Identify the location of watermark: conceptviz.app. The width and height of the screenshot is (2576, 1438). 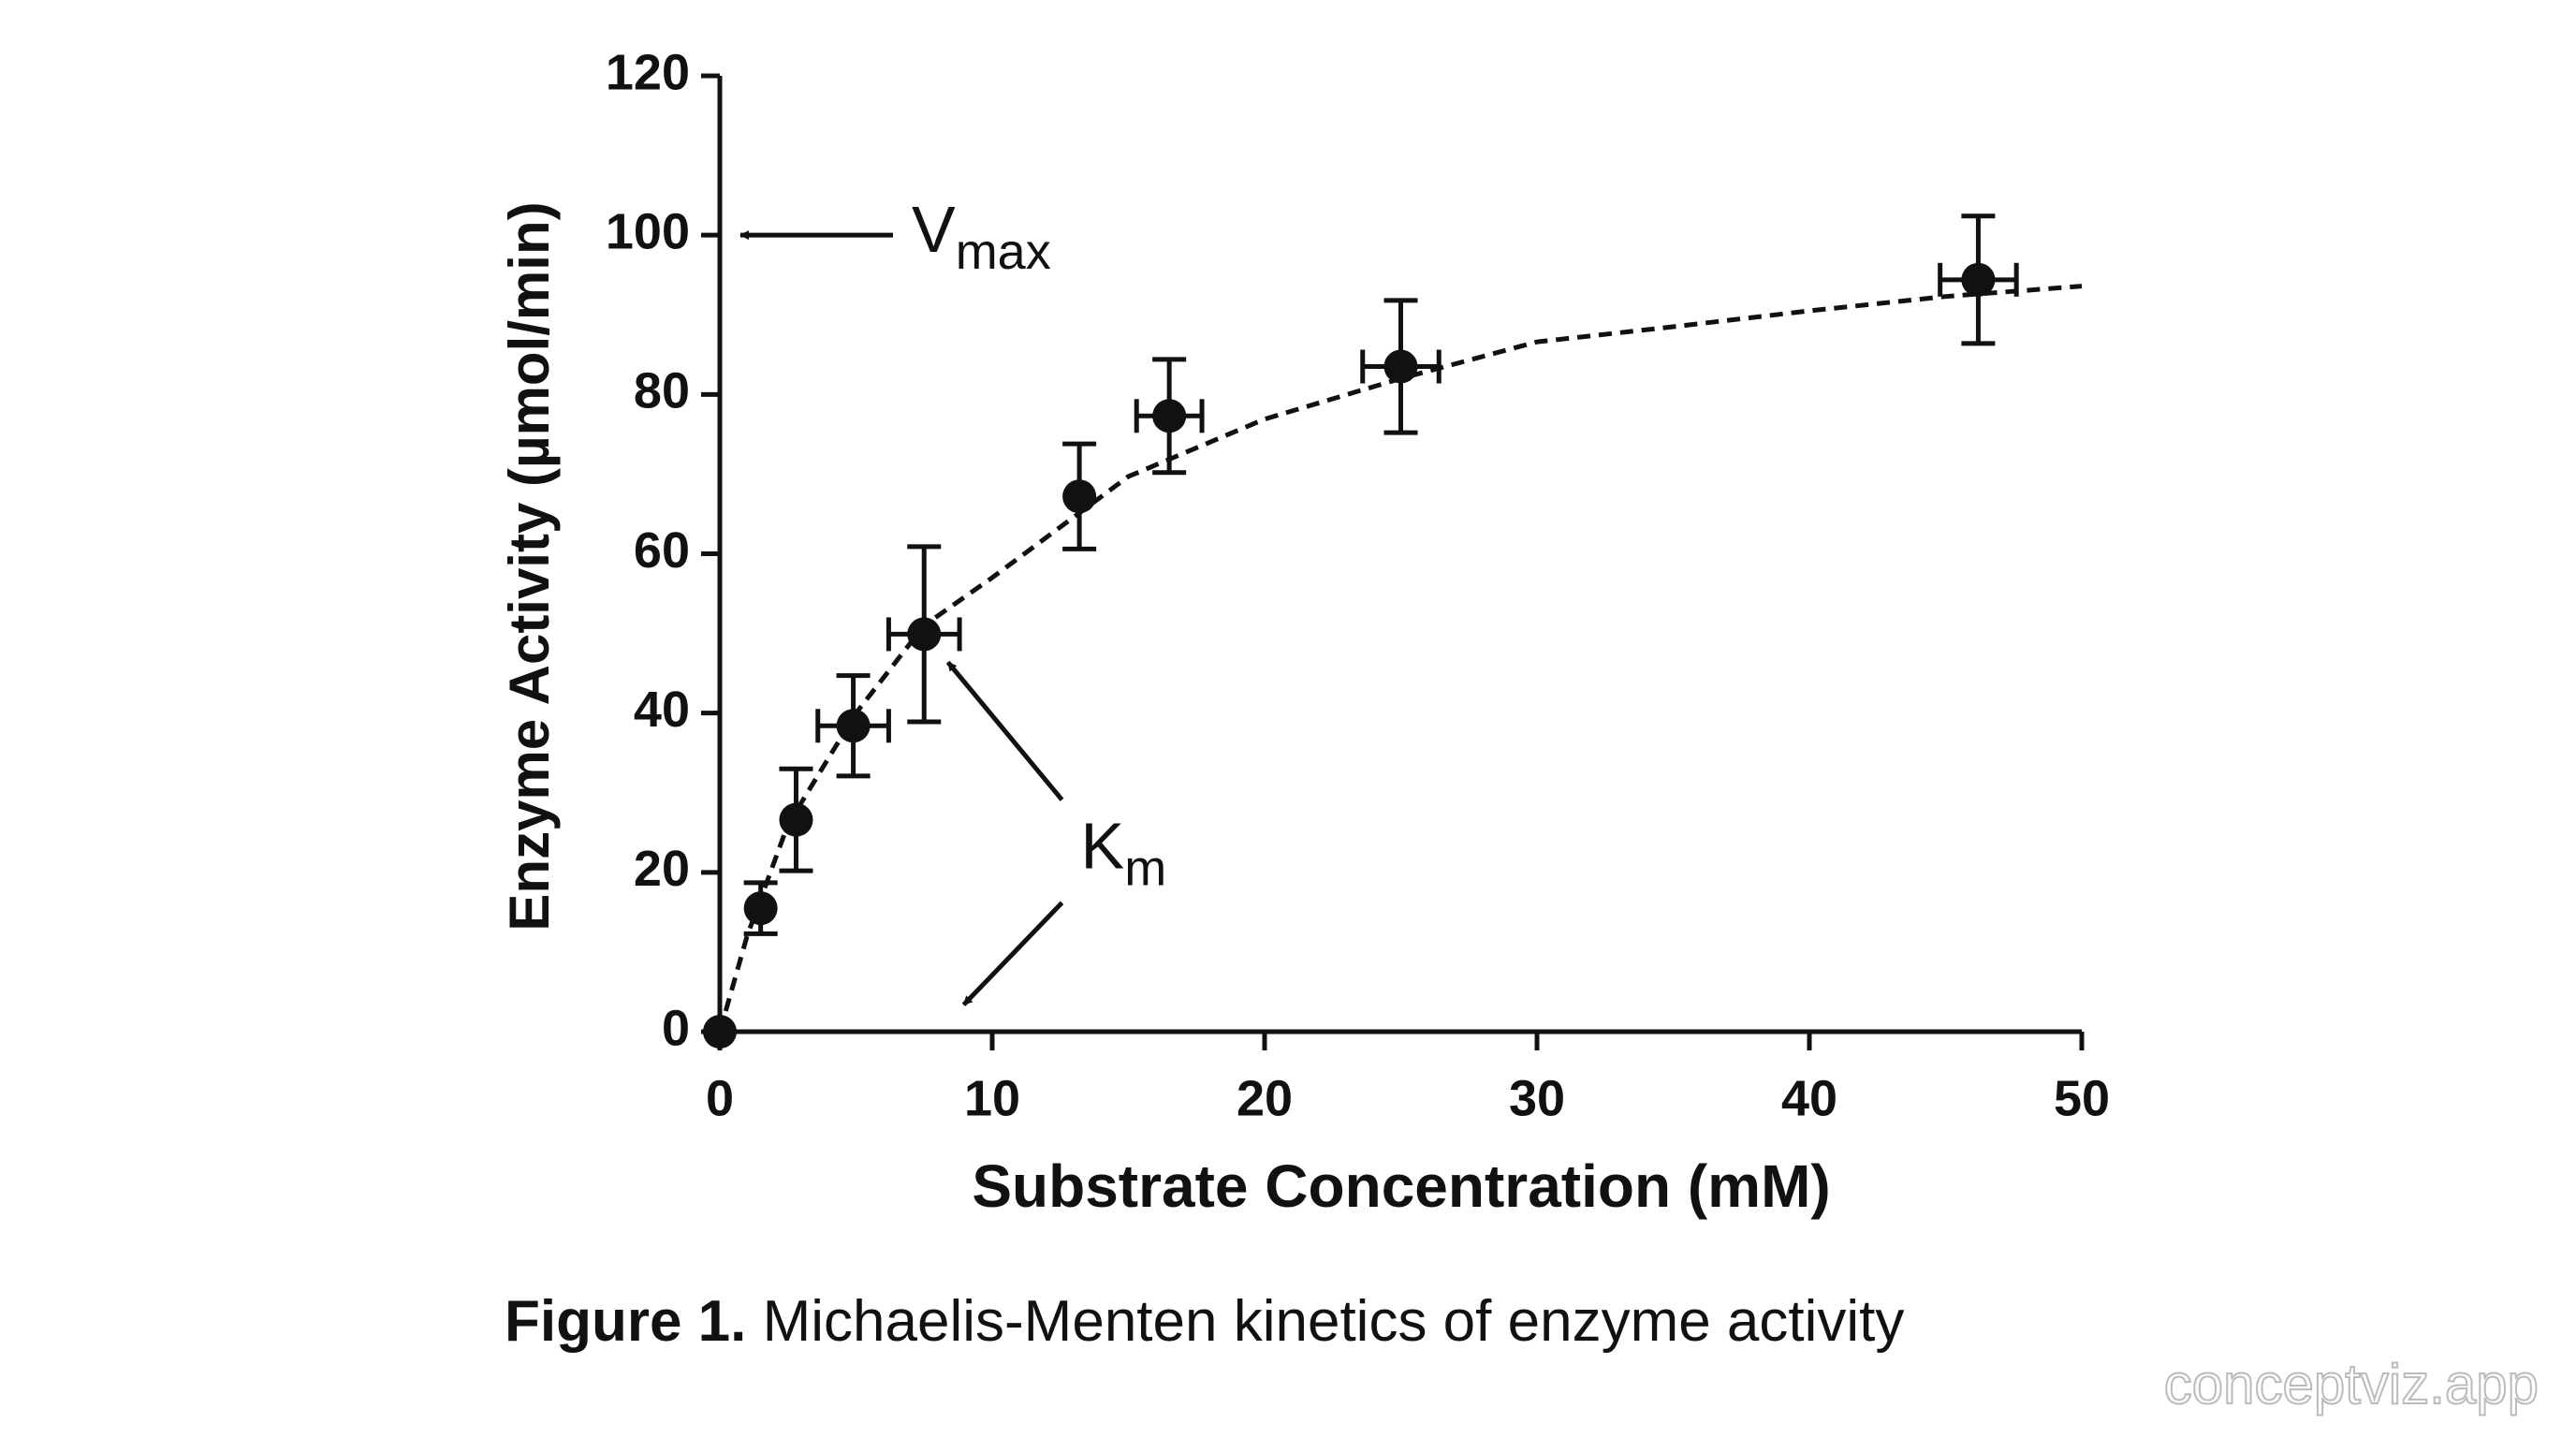
(2351, 1384).